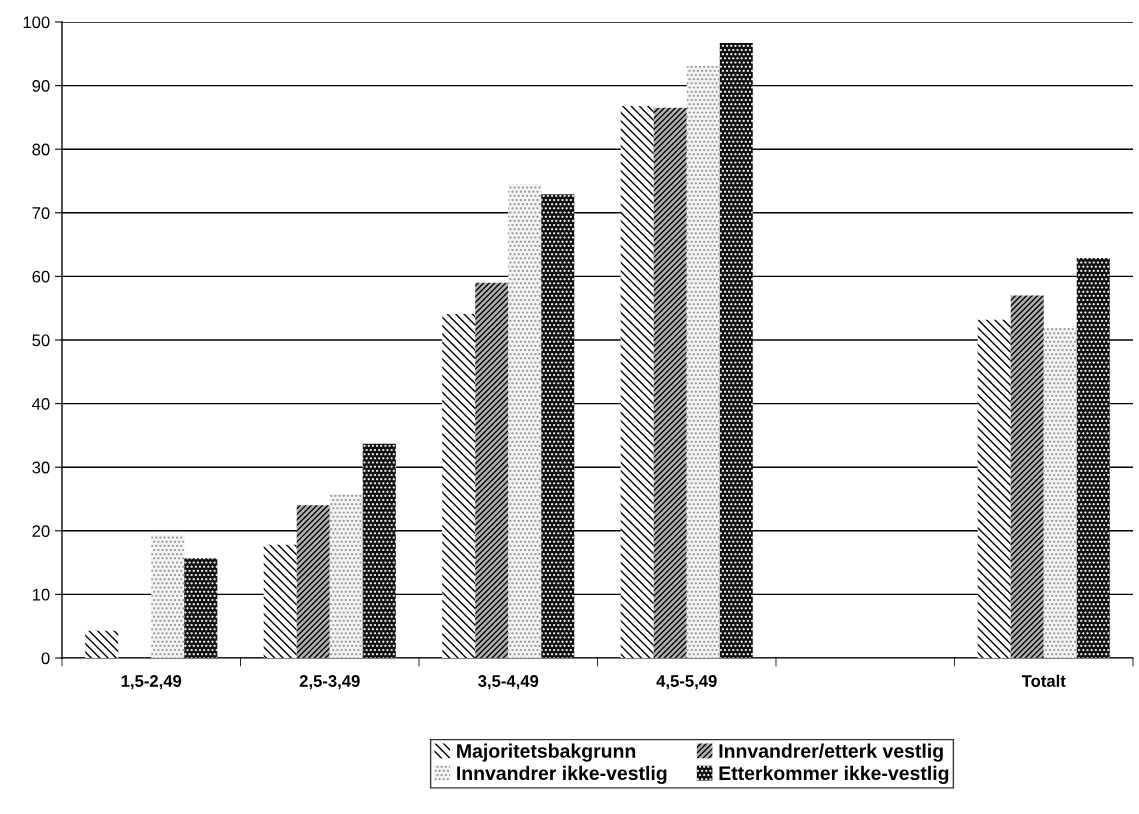 The height and width of the screenshot is (814, 1139). I want to click on x-tick-label: Totalt, so click(1043, 680).